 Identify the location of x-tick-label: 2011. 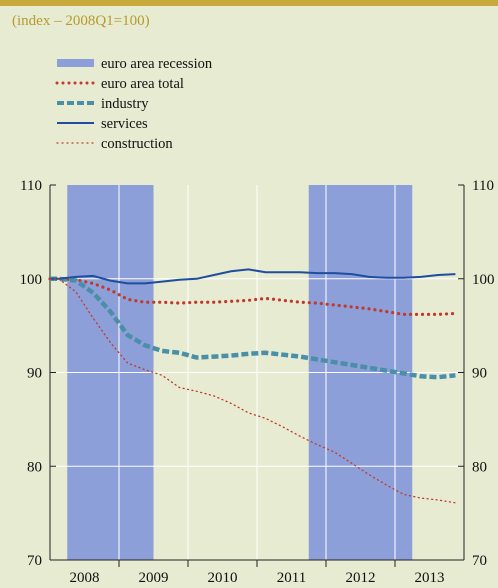
(291, 578).